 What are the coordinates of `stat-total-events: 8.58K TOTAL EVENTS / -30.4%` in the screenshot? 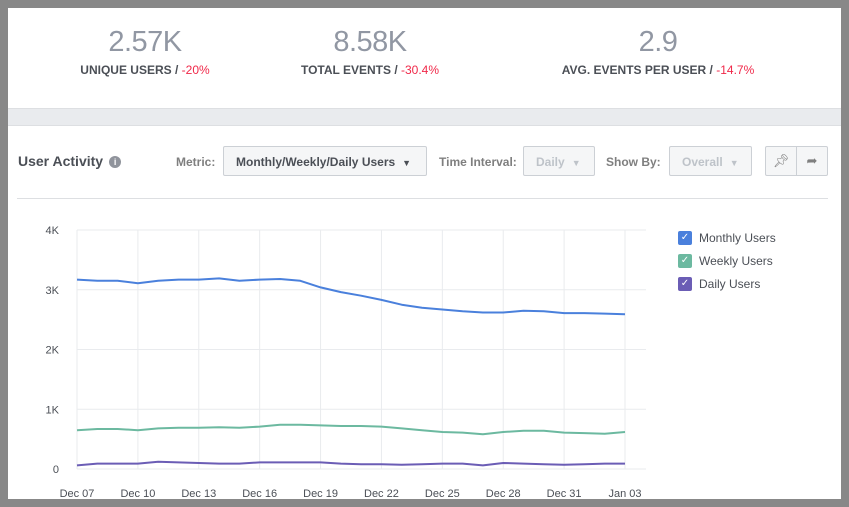 It's located at (370, 51).